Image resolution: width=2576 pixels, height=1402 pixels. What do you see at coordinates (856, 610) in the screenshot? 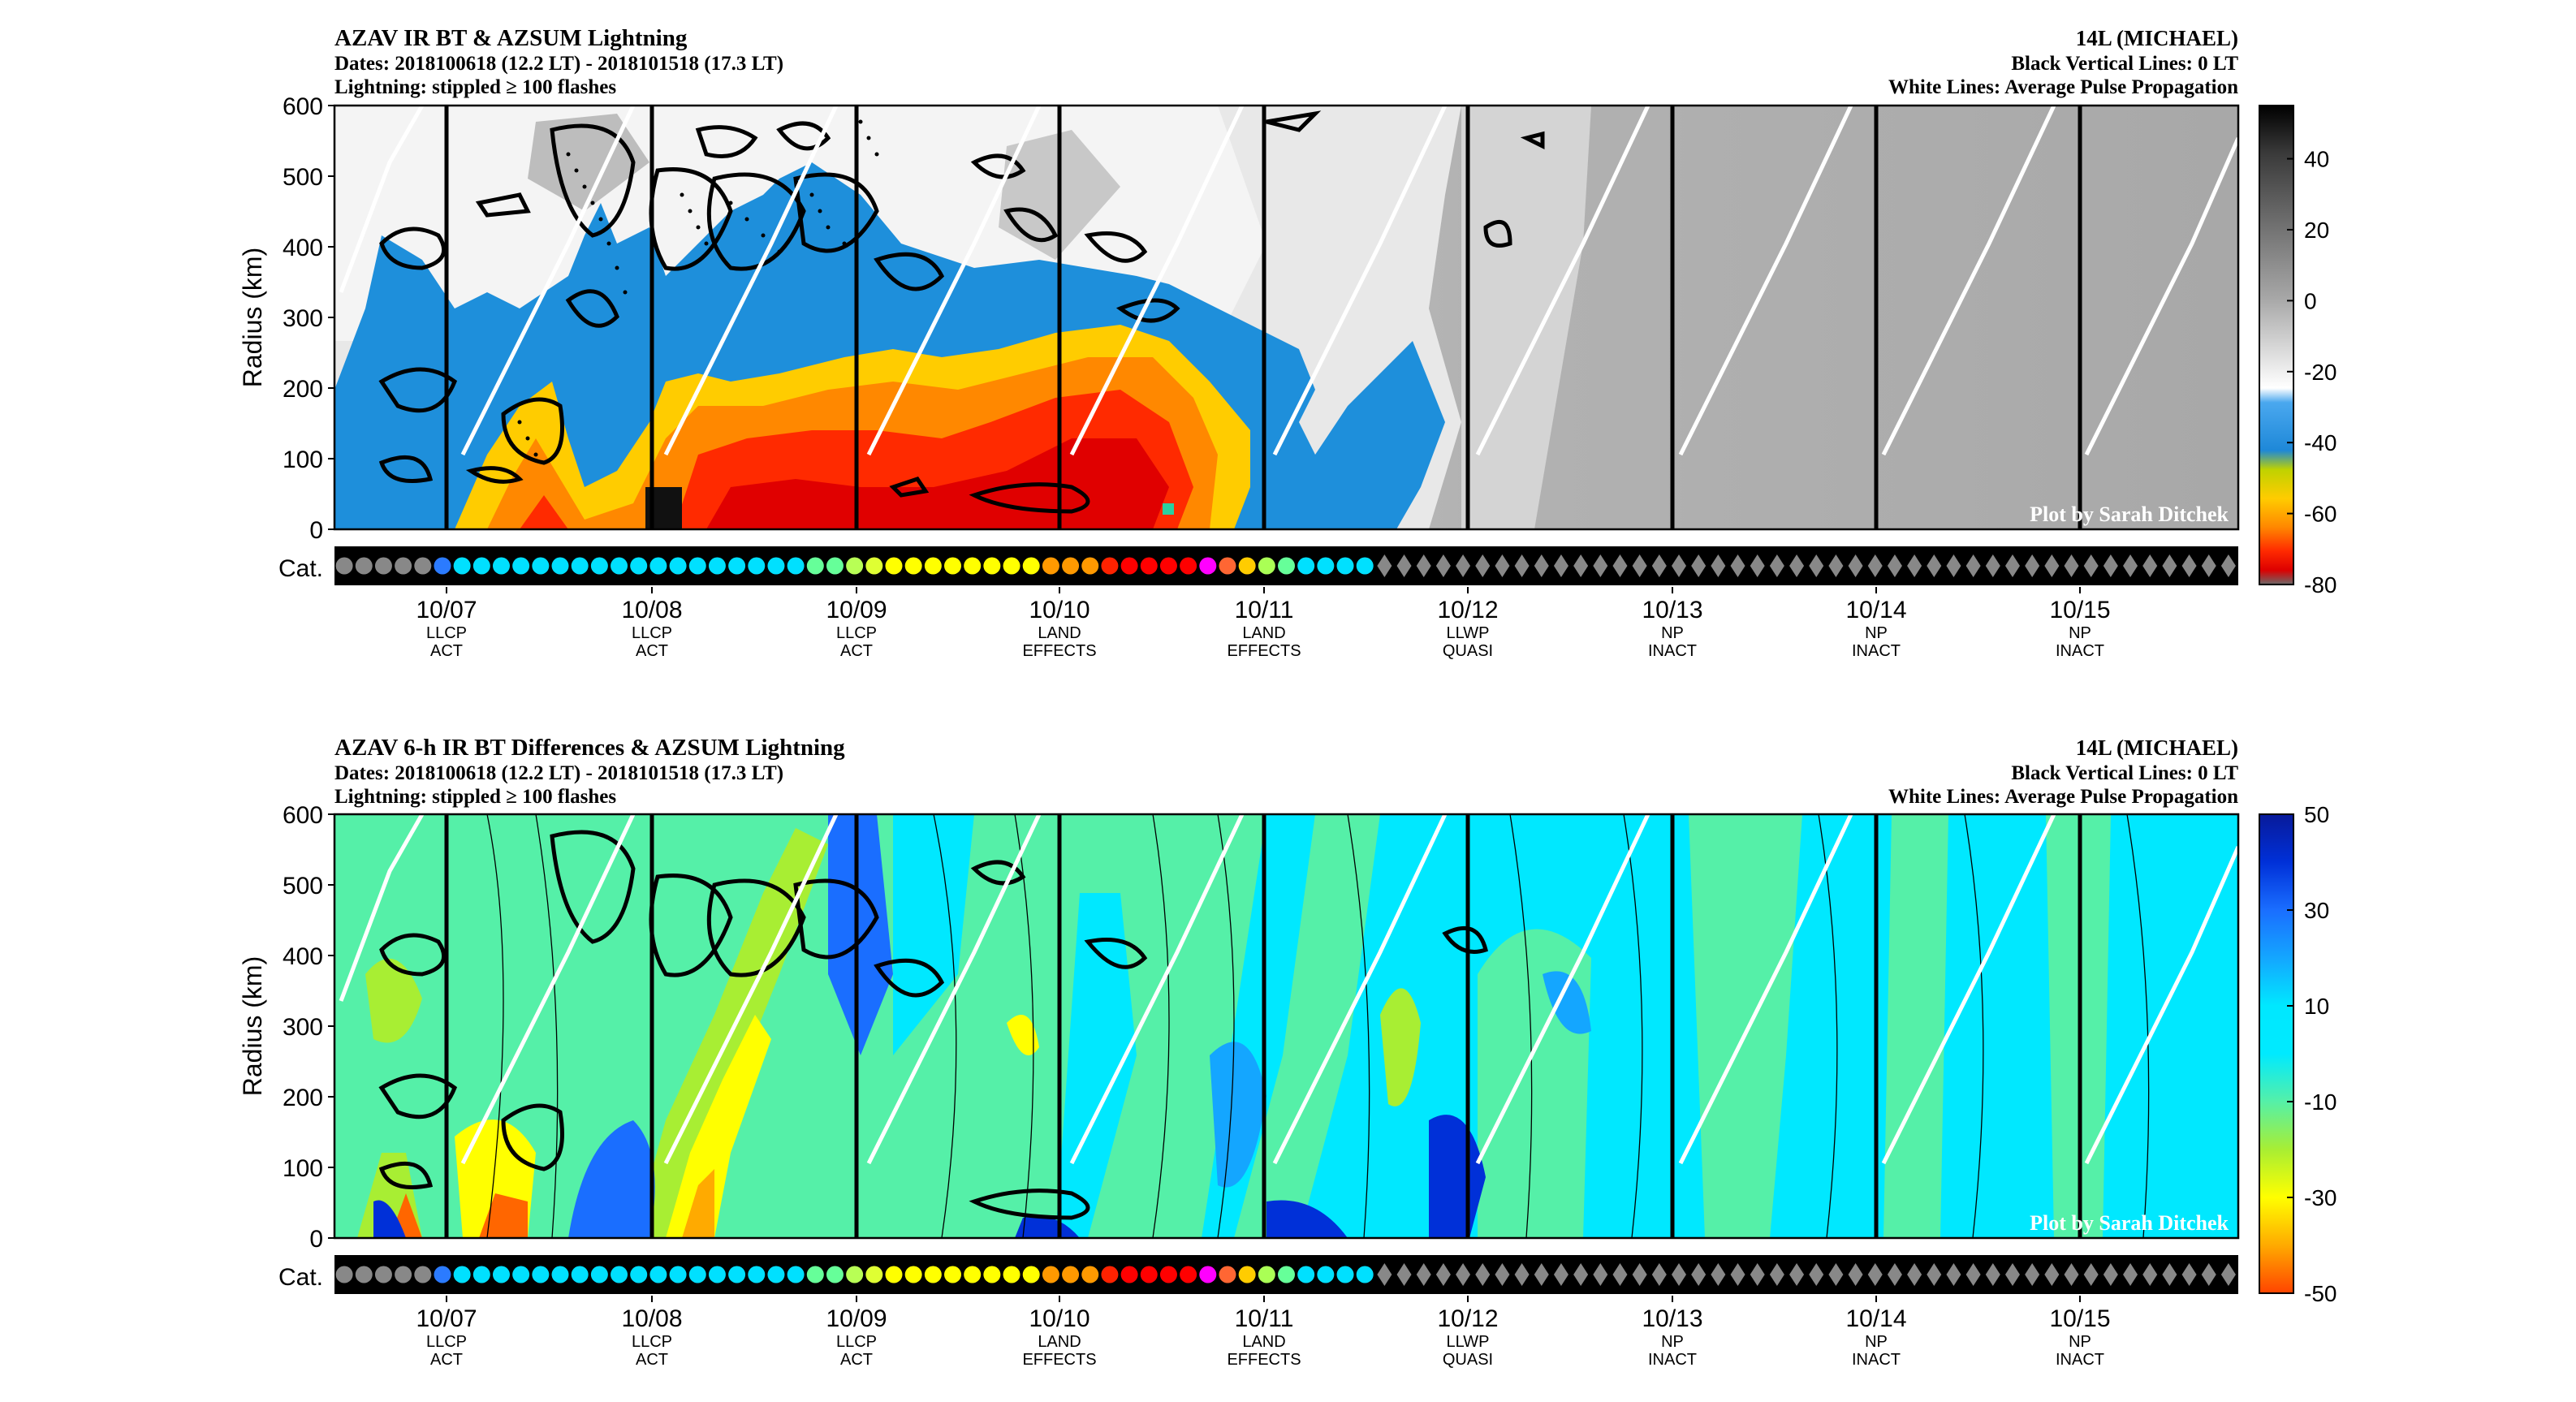
I see `x-tick-label: 10/09` at bounding box center [856, 610].